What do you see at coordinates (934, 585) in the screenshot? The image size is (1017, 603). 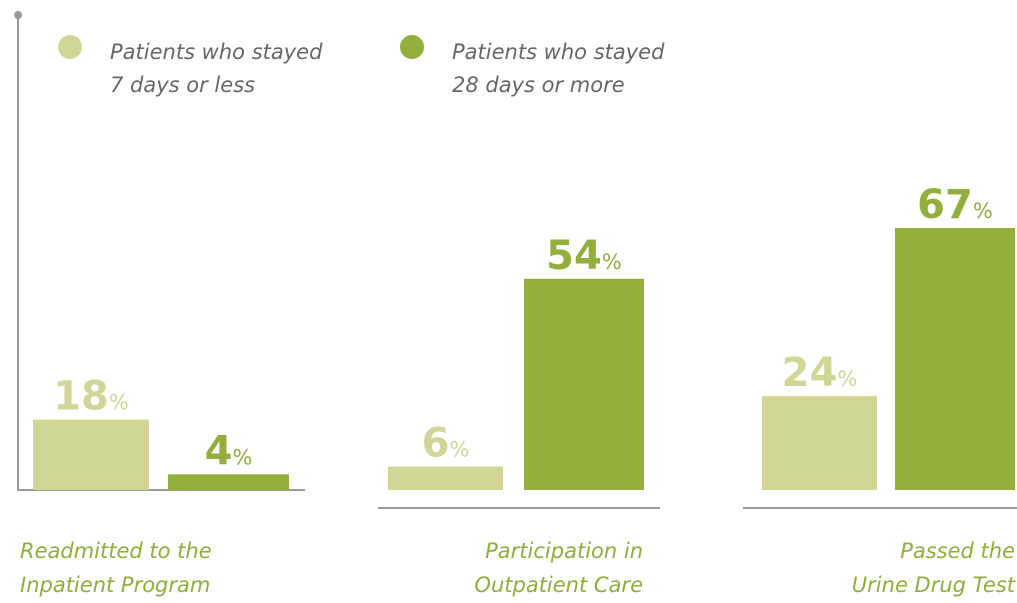 I see `text-line: Urine Drug Test` at bounding box center [934, 585].